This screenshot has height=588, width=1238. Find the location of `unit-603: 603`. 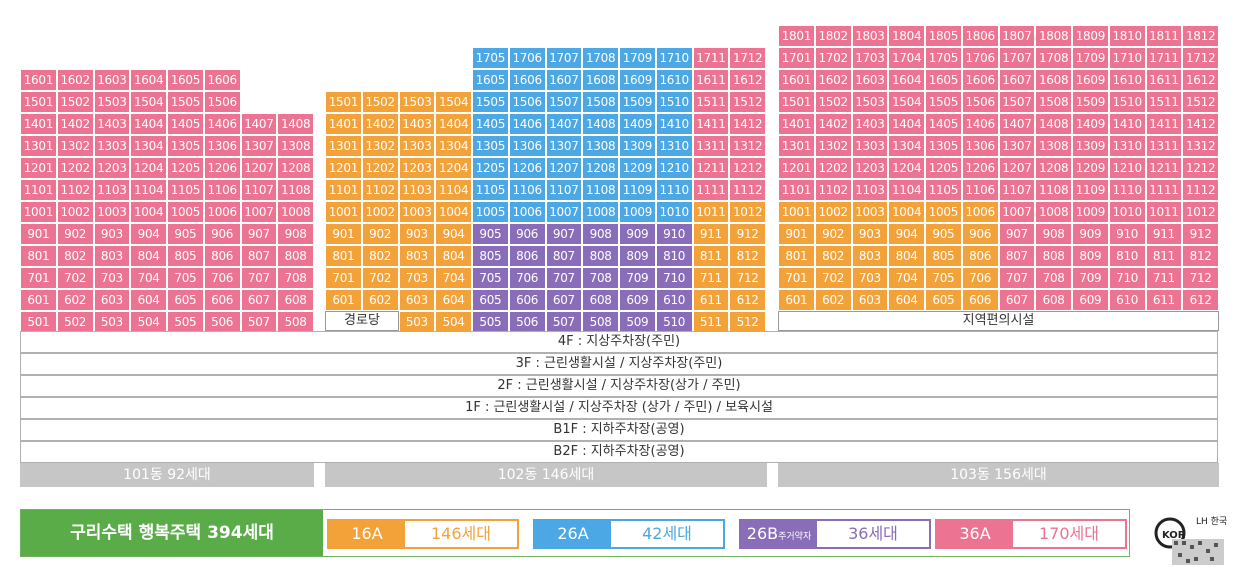

unit-603: 603 is located at coordinates (112, 300).